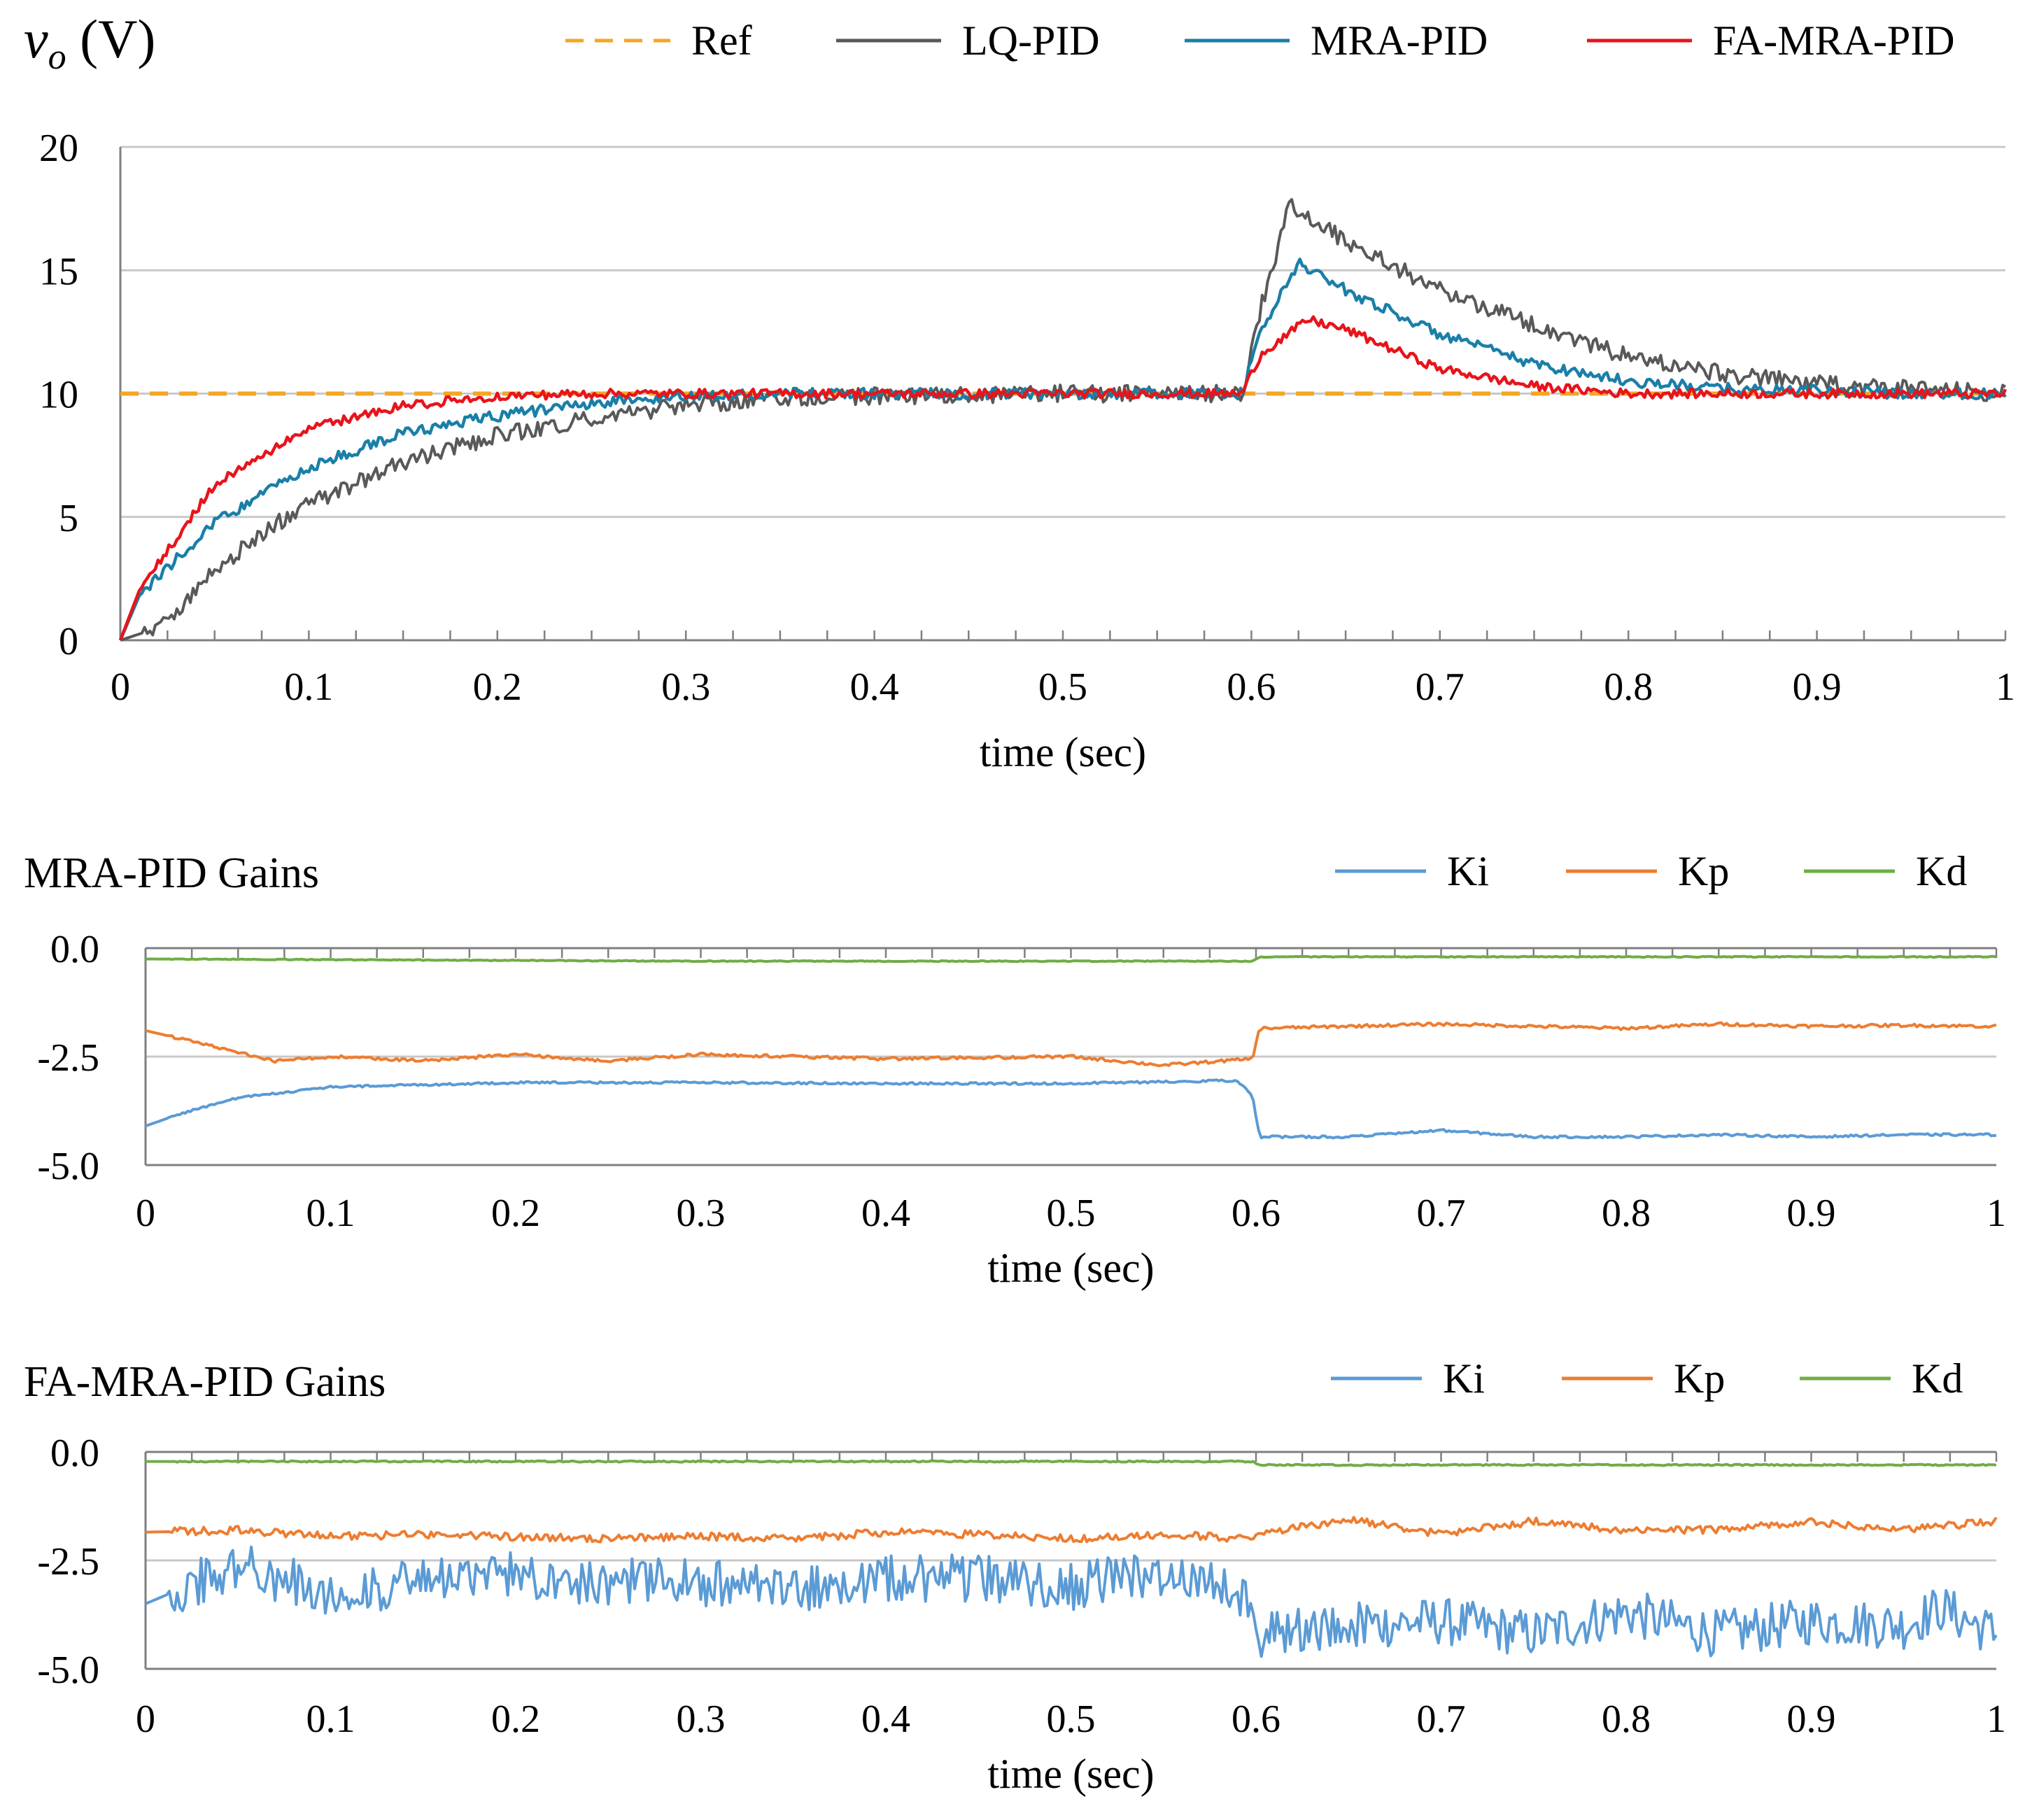  Describe the element at coordinates (36, 38) in the screenshot. I see `y-label-symbol: v` at that location.